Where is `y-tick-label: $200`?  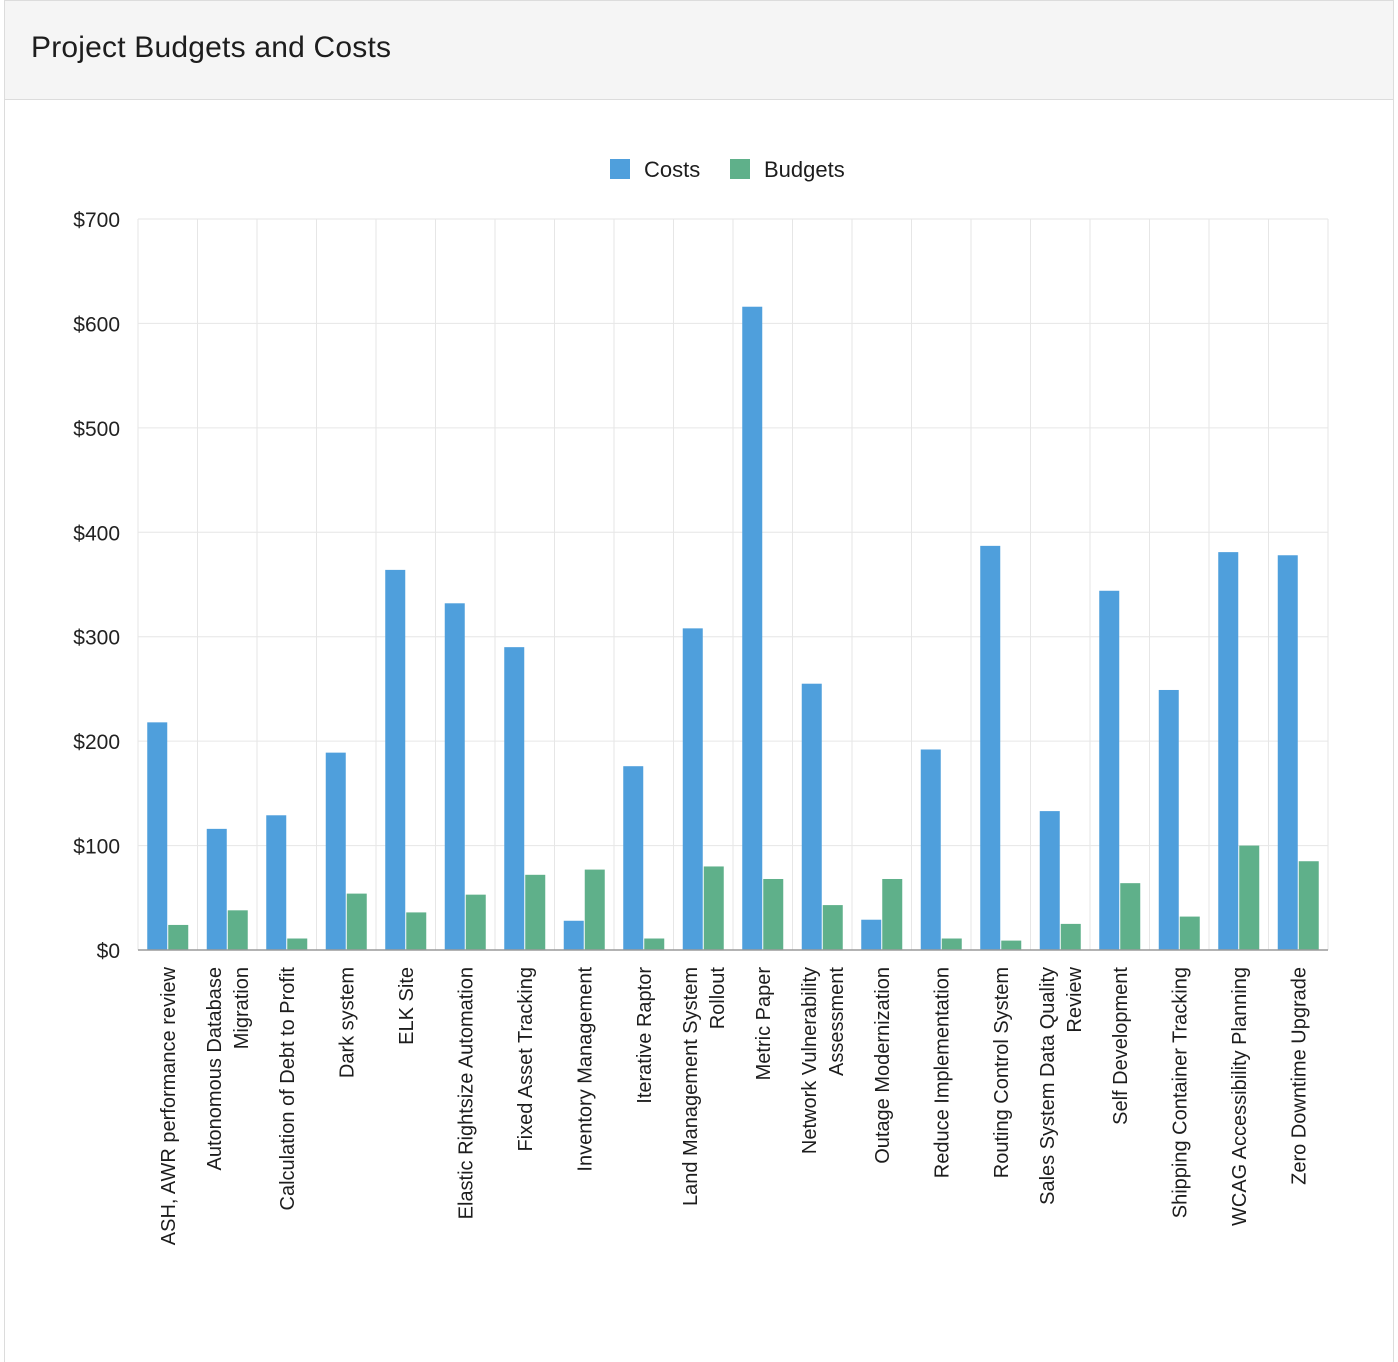
y-tick-label: $200 is located at coordinates (96, 742).